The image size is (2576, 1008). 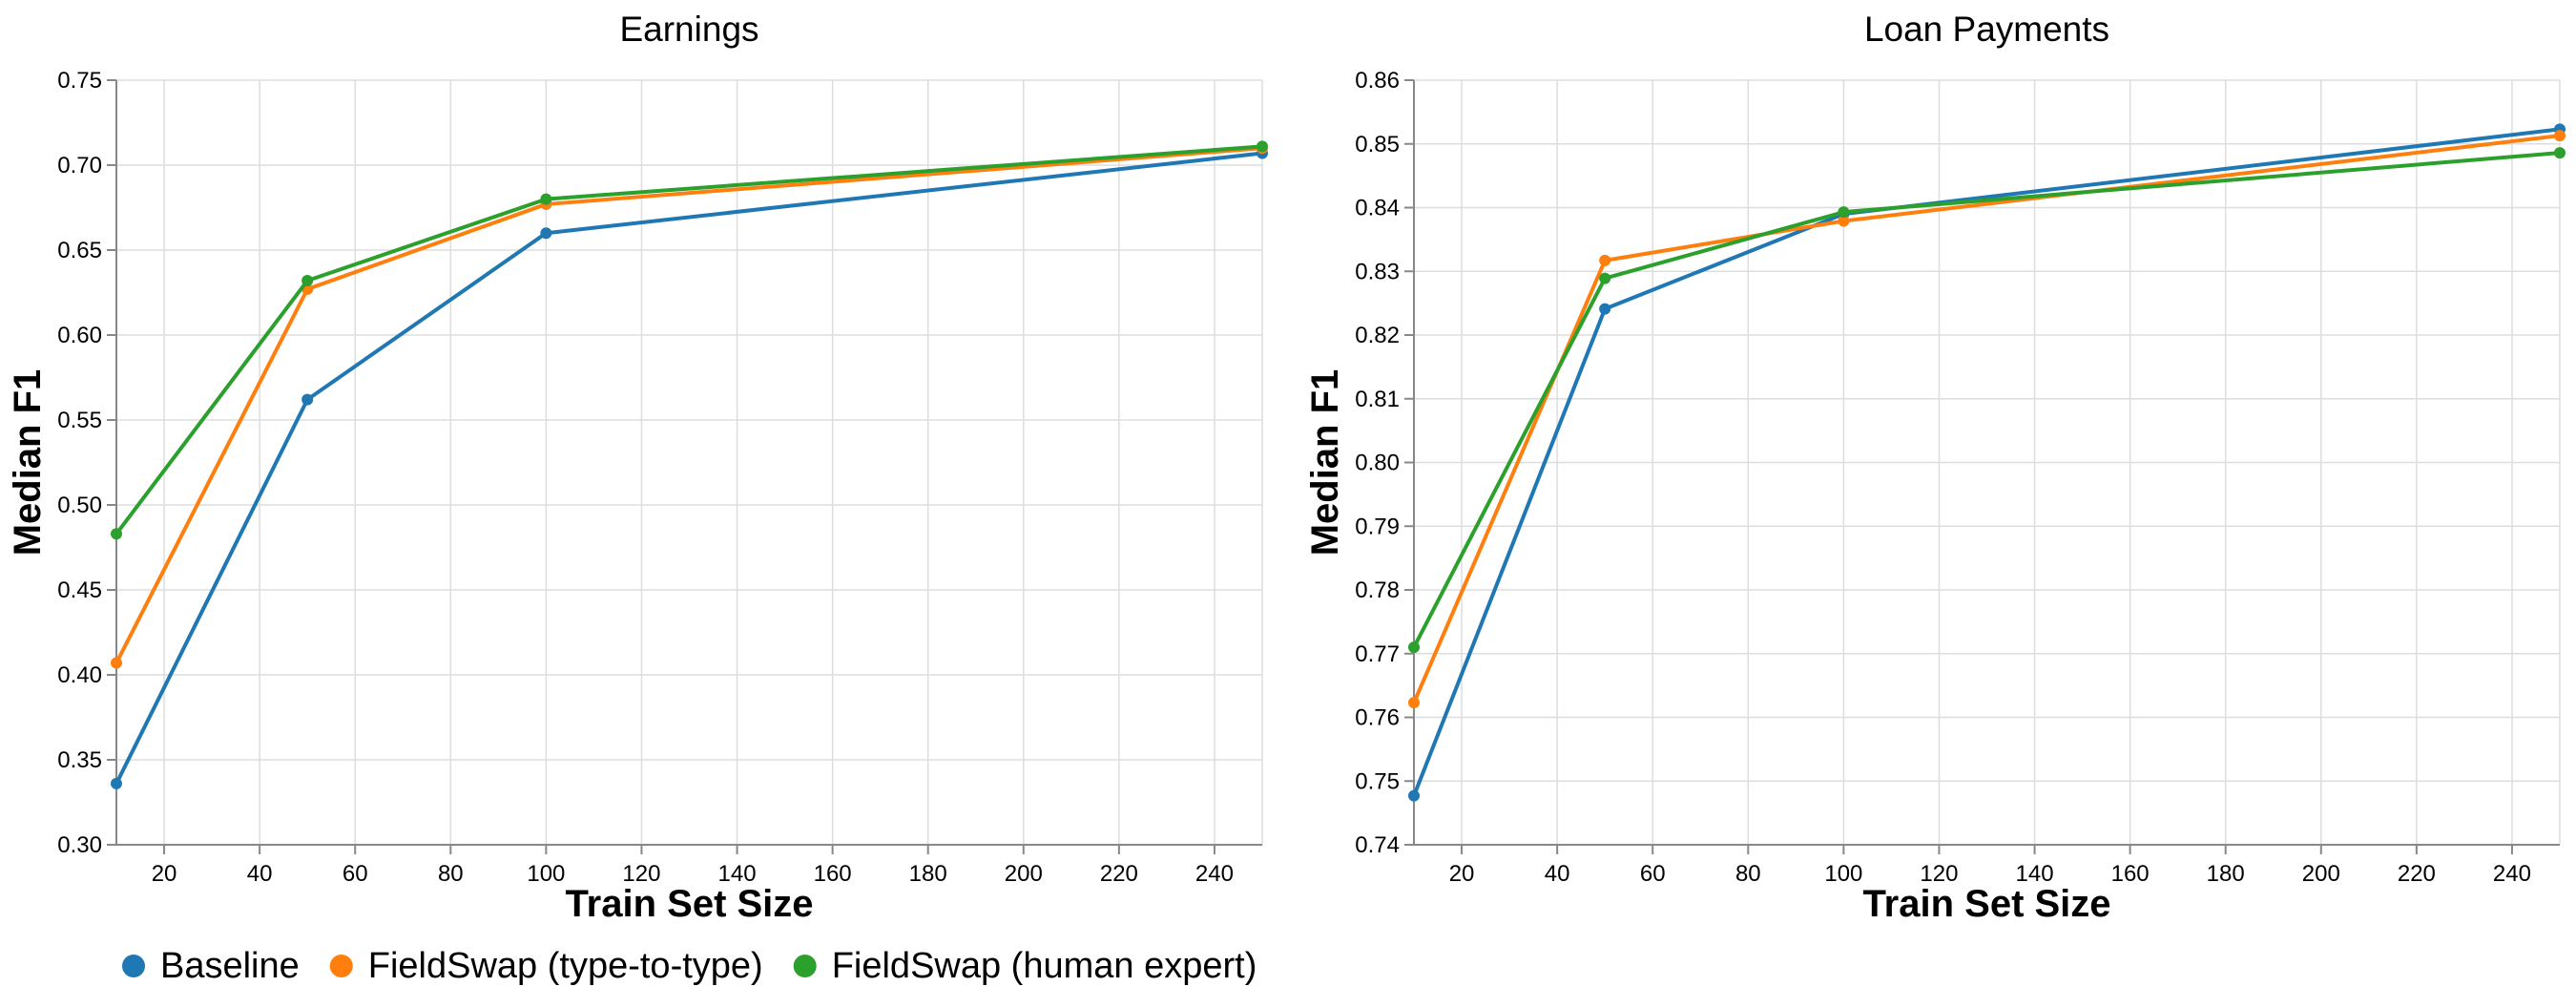 I want to click on chart-2-xlabel: Train Set Size, so click(x=1986, y=904).